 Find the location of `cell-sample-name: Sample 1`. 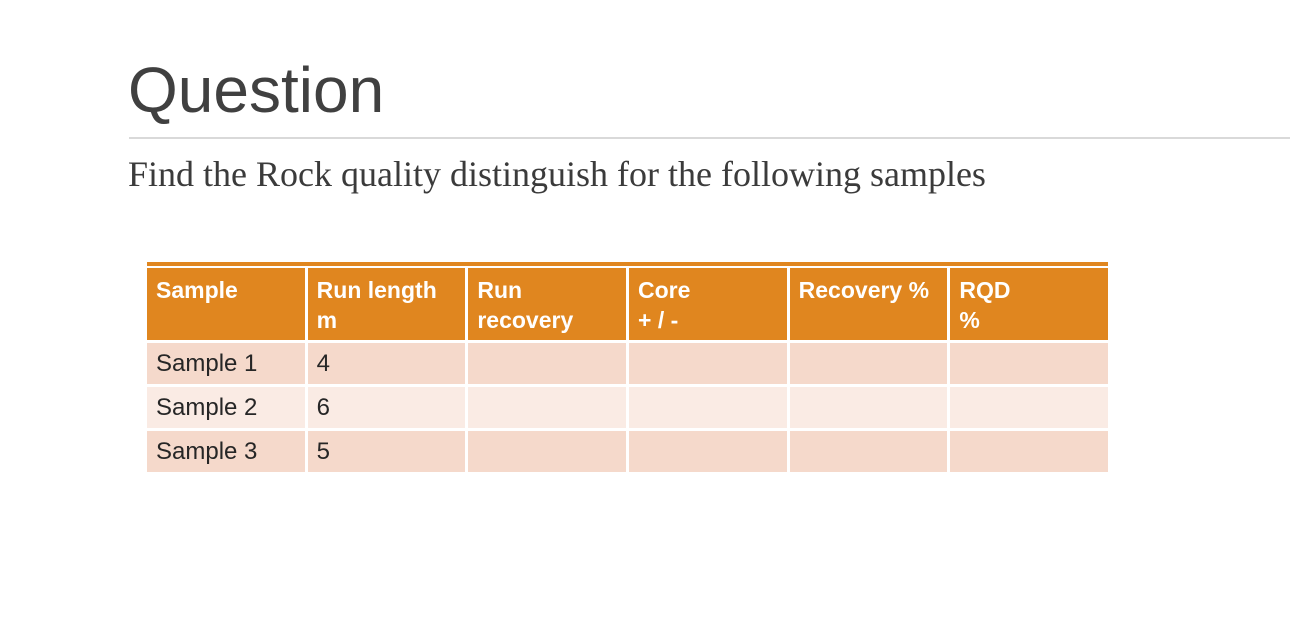

cell-sample-name: Sample 1 is located at coordinates (226, 363).